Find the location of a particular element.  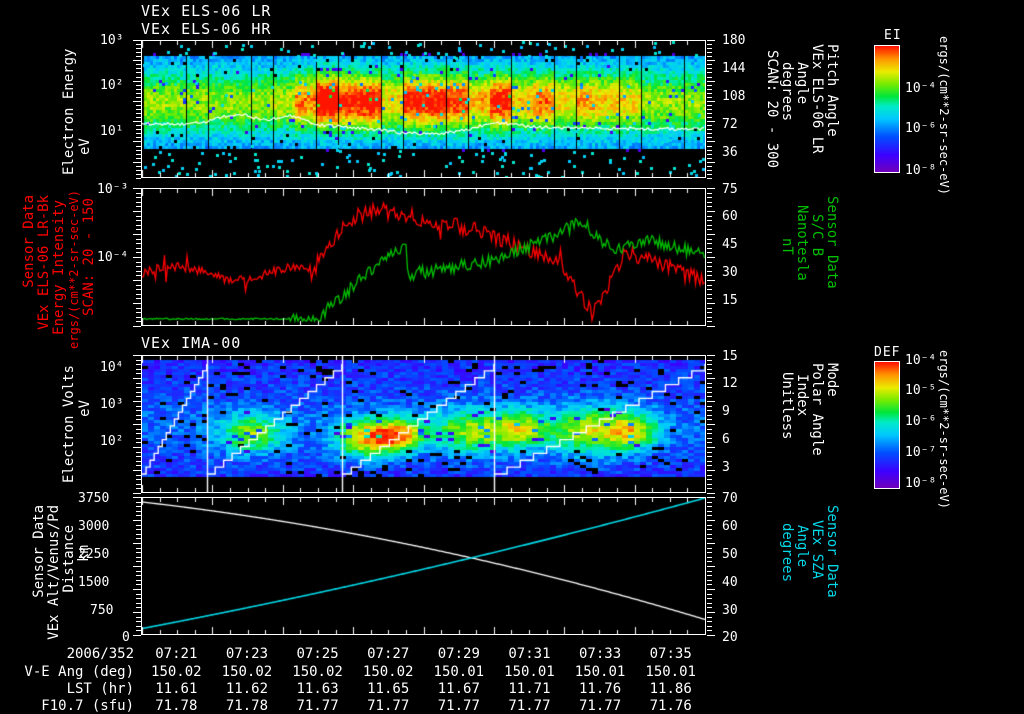

panel3-ytick-1: 10³ is located at coordinates (112, 404).